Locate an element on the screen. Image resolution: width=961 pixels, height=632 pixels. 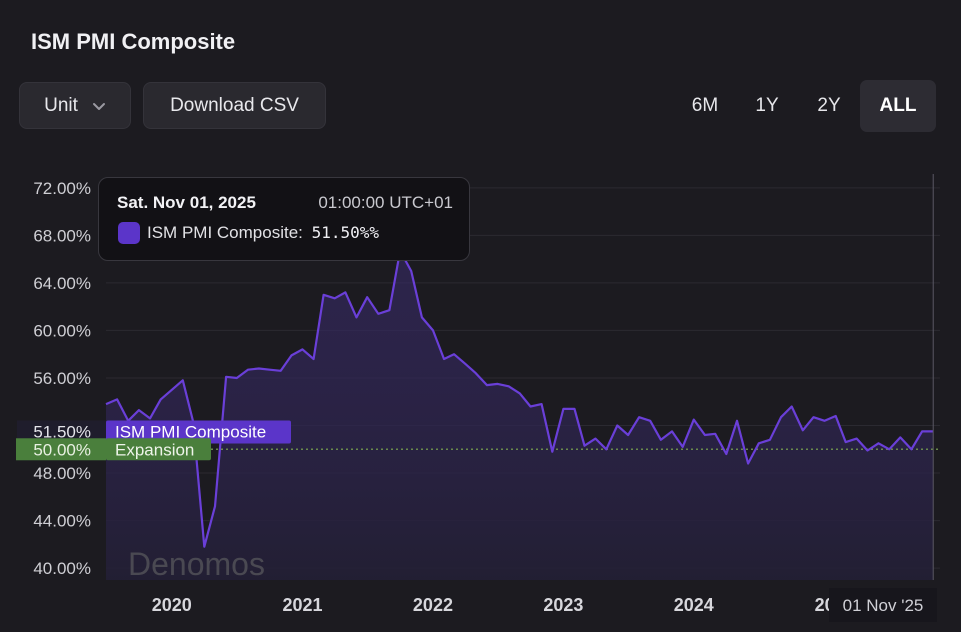
y-tick-label: 72.00% is located at coordinates (62, 188).